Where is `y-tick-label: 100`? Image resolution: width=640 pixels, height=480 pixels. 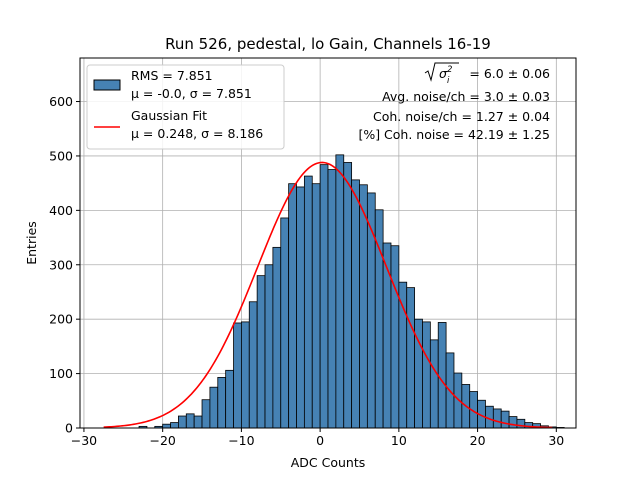 y-tick-label: 100 is located at coordinates (61, 373).